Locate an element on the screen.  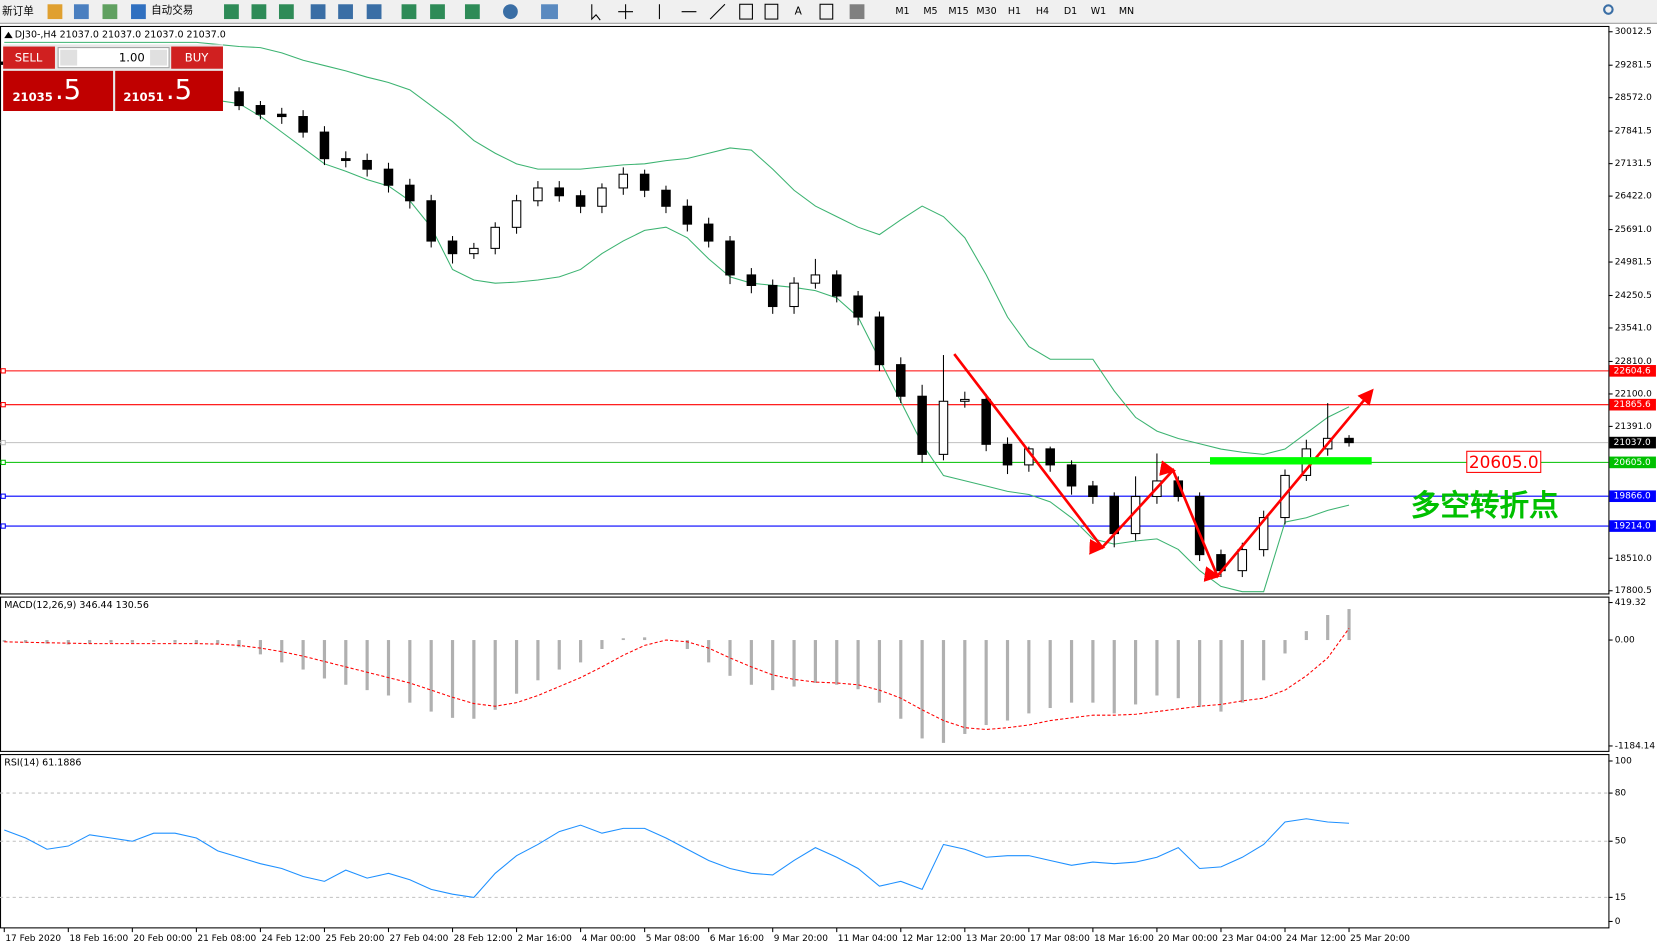
annotation-label: 多空转折点 is located at coordinates (1485, 504).